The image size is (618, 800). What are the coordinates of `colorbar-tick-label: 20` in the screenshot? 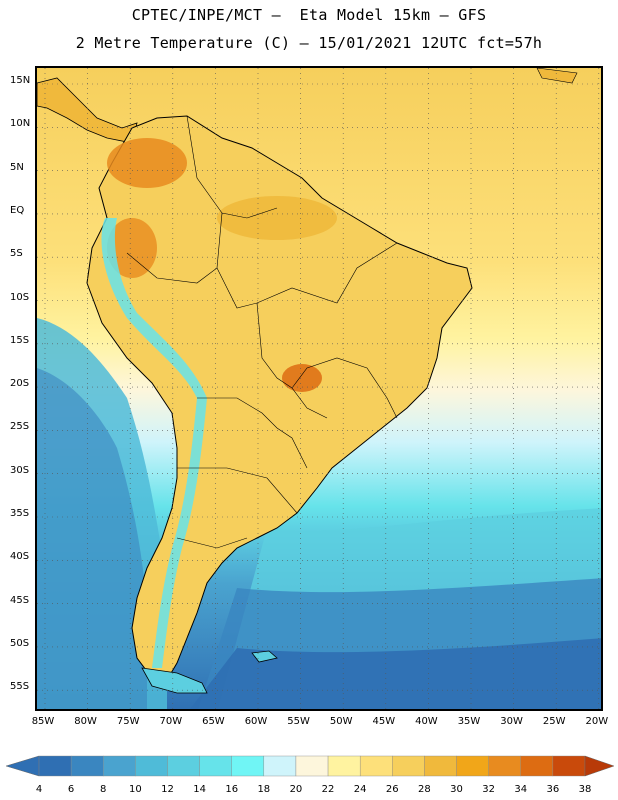 It's located at (296, 789).